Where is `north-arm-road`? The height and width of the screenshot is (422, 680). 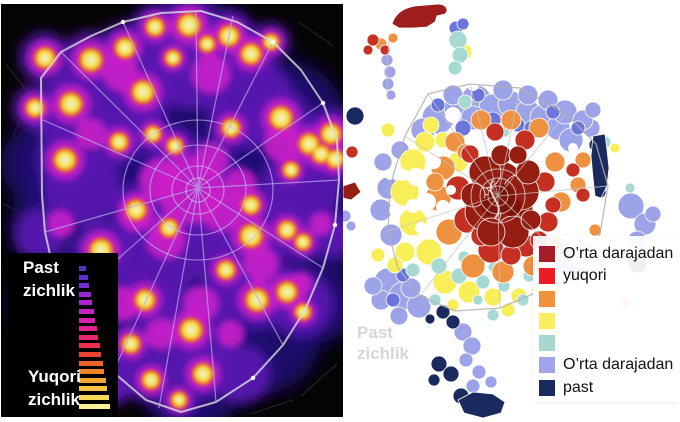 north-arm-road is located at coordinates (388, 70).